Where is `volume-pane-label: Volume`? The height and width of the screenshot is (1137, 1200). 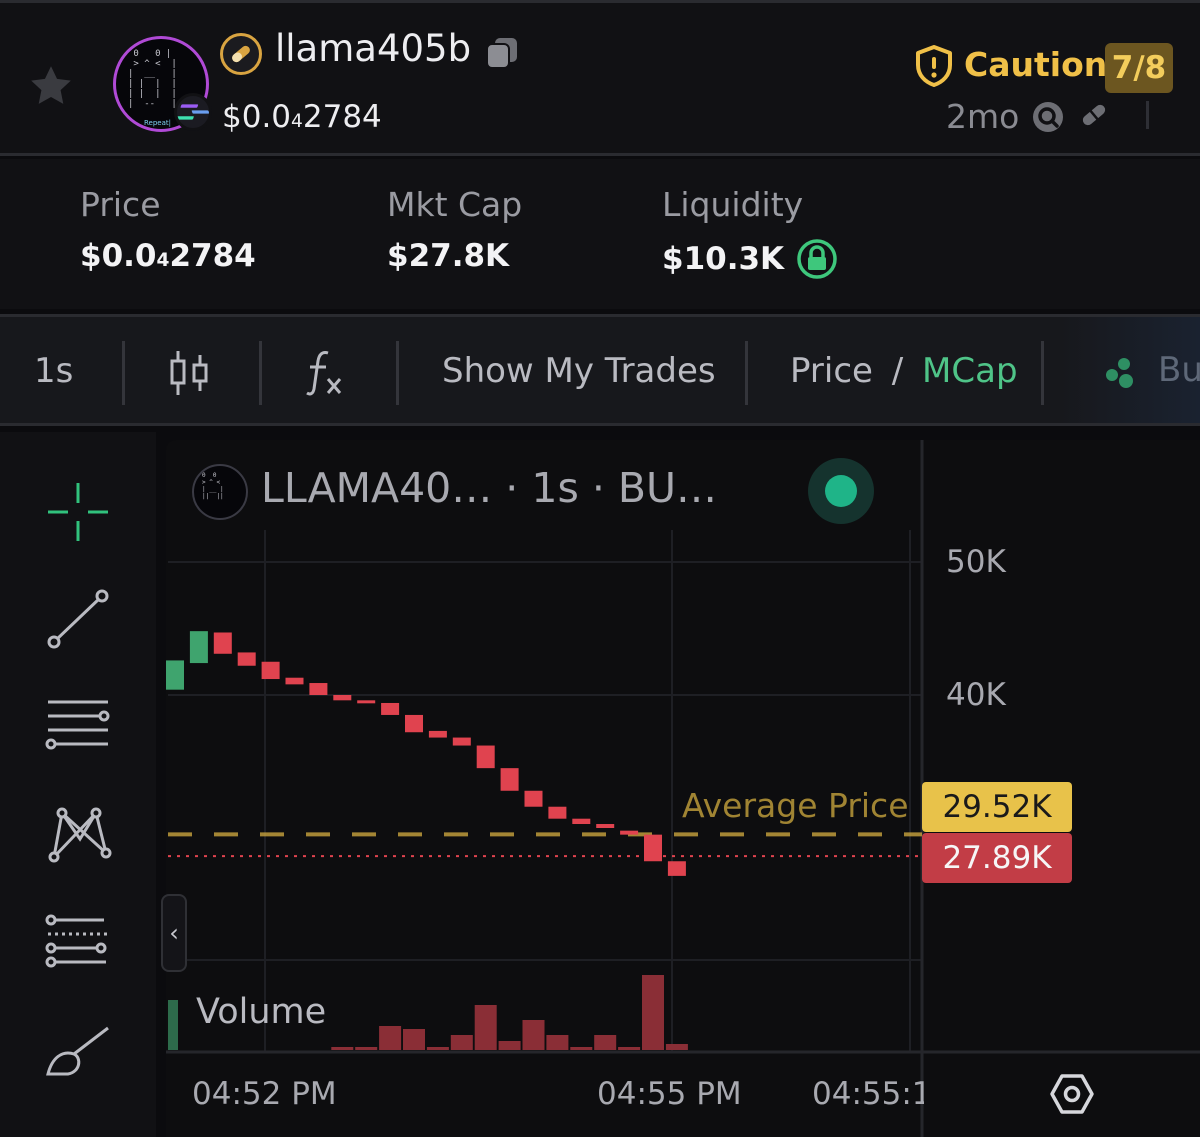
volume-pane-label: Volume is located at coordinates (261, 1012).